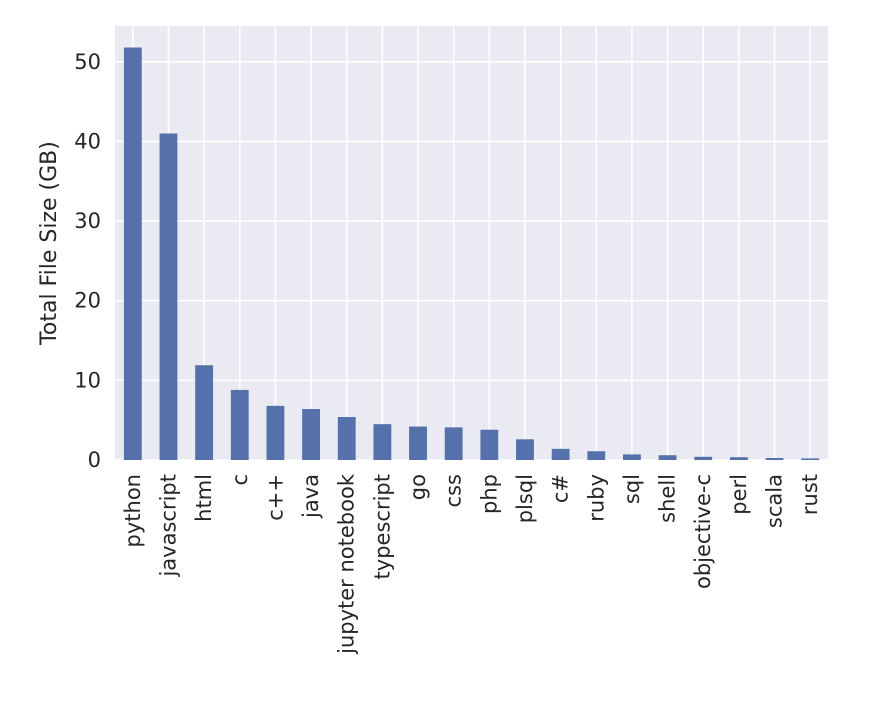 The width and height of the screenshot is (876, 706). Describe the element at coordinates (596, 455) in the screenshot. I see `bar-ruby` at that location.